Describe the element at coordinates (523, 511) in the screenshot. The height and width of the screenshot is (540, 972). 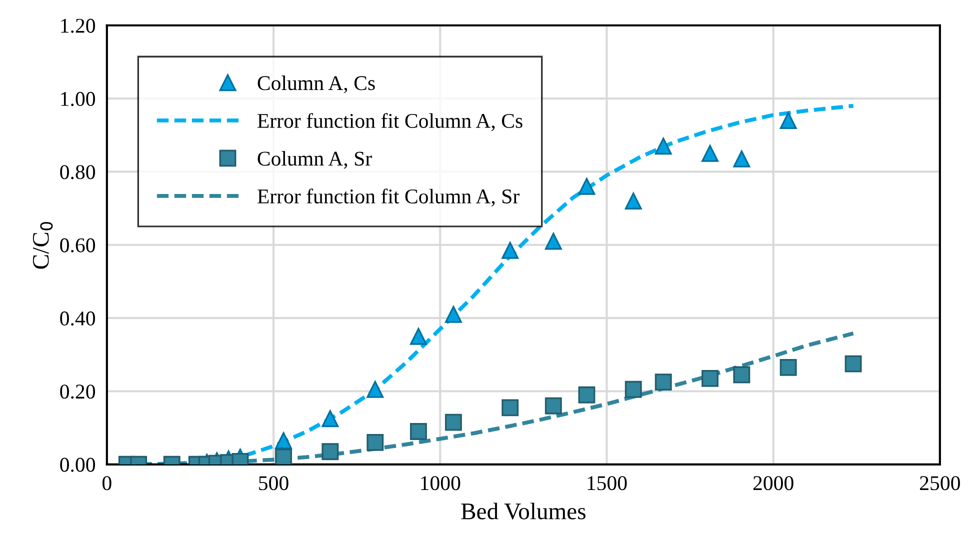
I see `x-axis-title: Bed Volumes` at that location.